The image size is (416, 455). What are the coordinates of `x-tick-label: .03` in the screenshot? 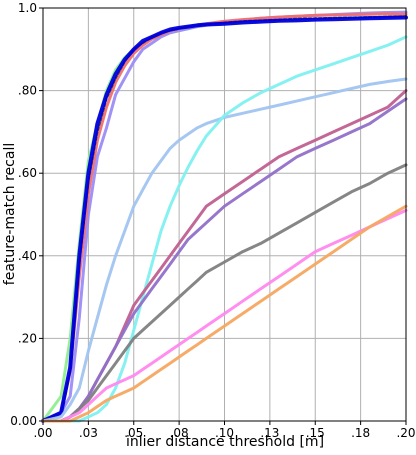 It's located at (88, 433).